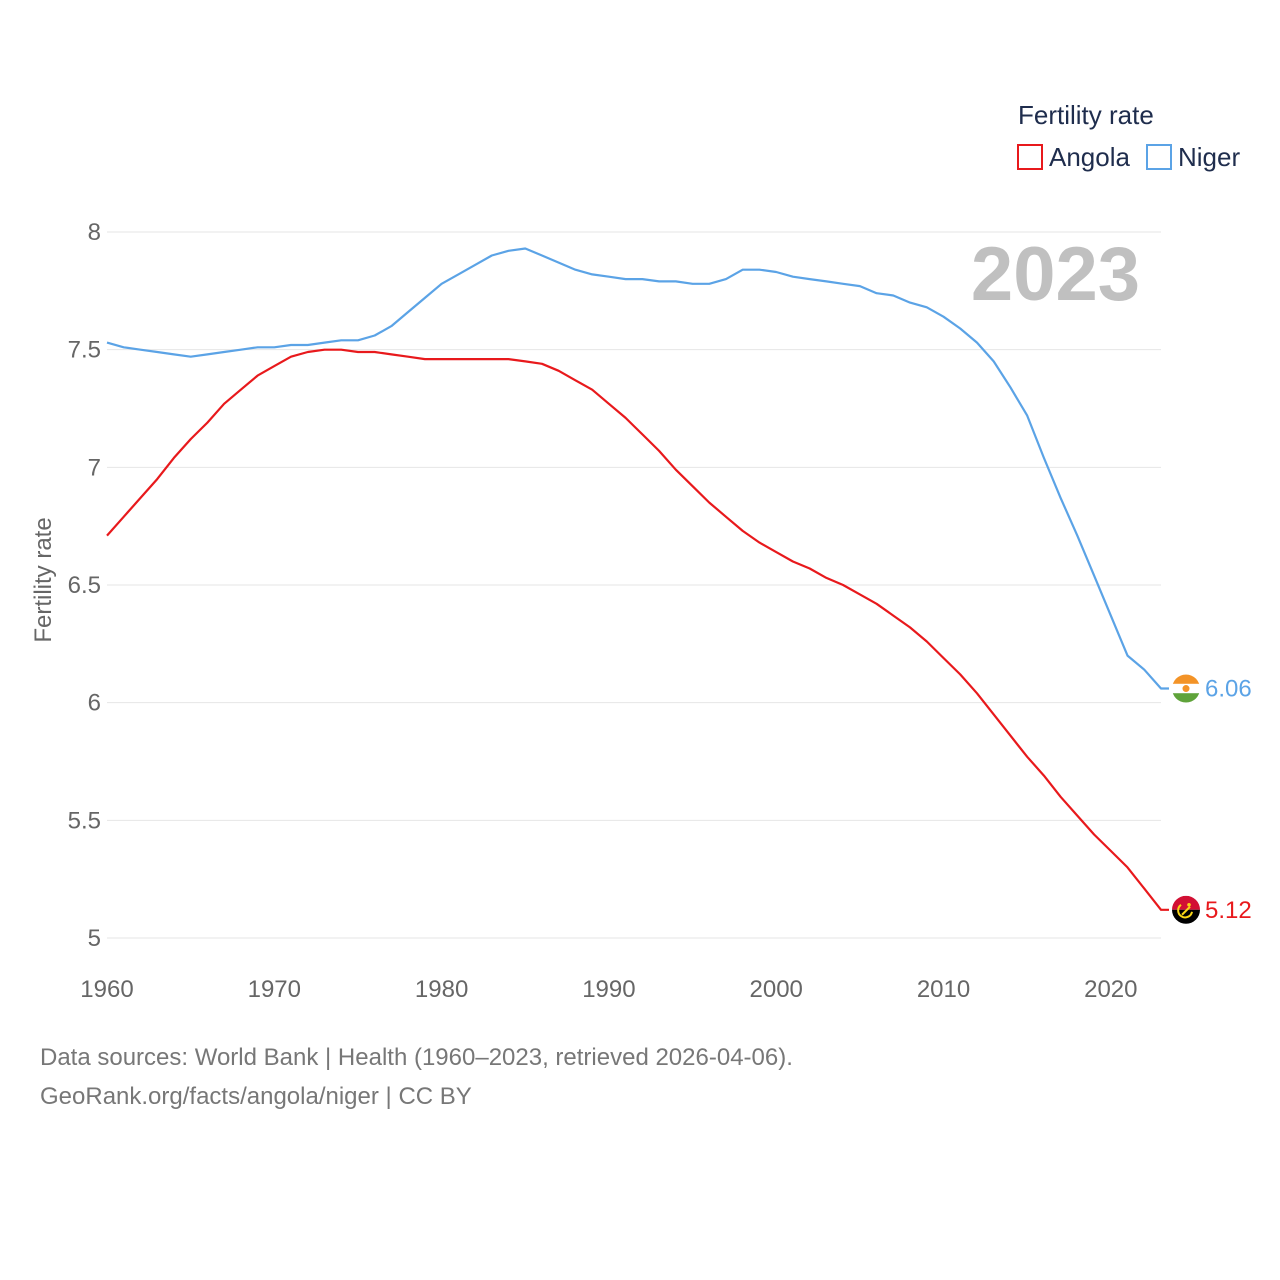 The width and height of the screenshot is (1280, 1280). I want to click on x-tick-label: 1990, so click(608, 989).